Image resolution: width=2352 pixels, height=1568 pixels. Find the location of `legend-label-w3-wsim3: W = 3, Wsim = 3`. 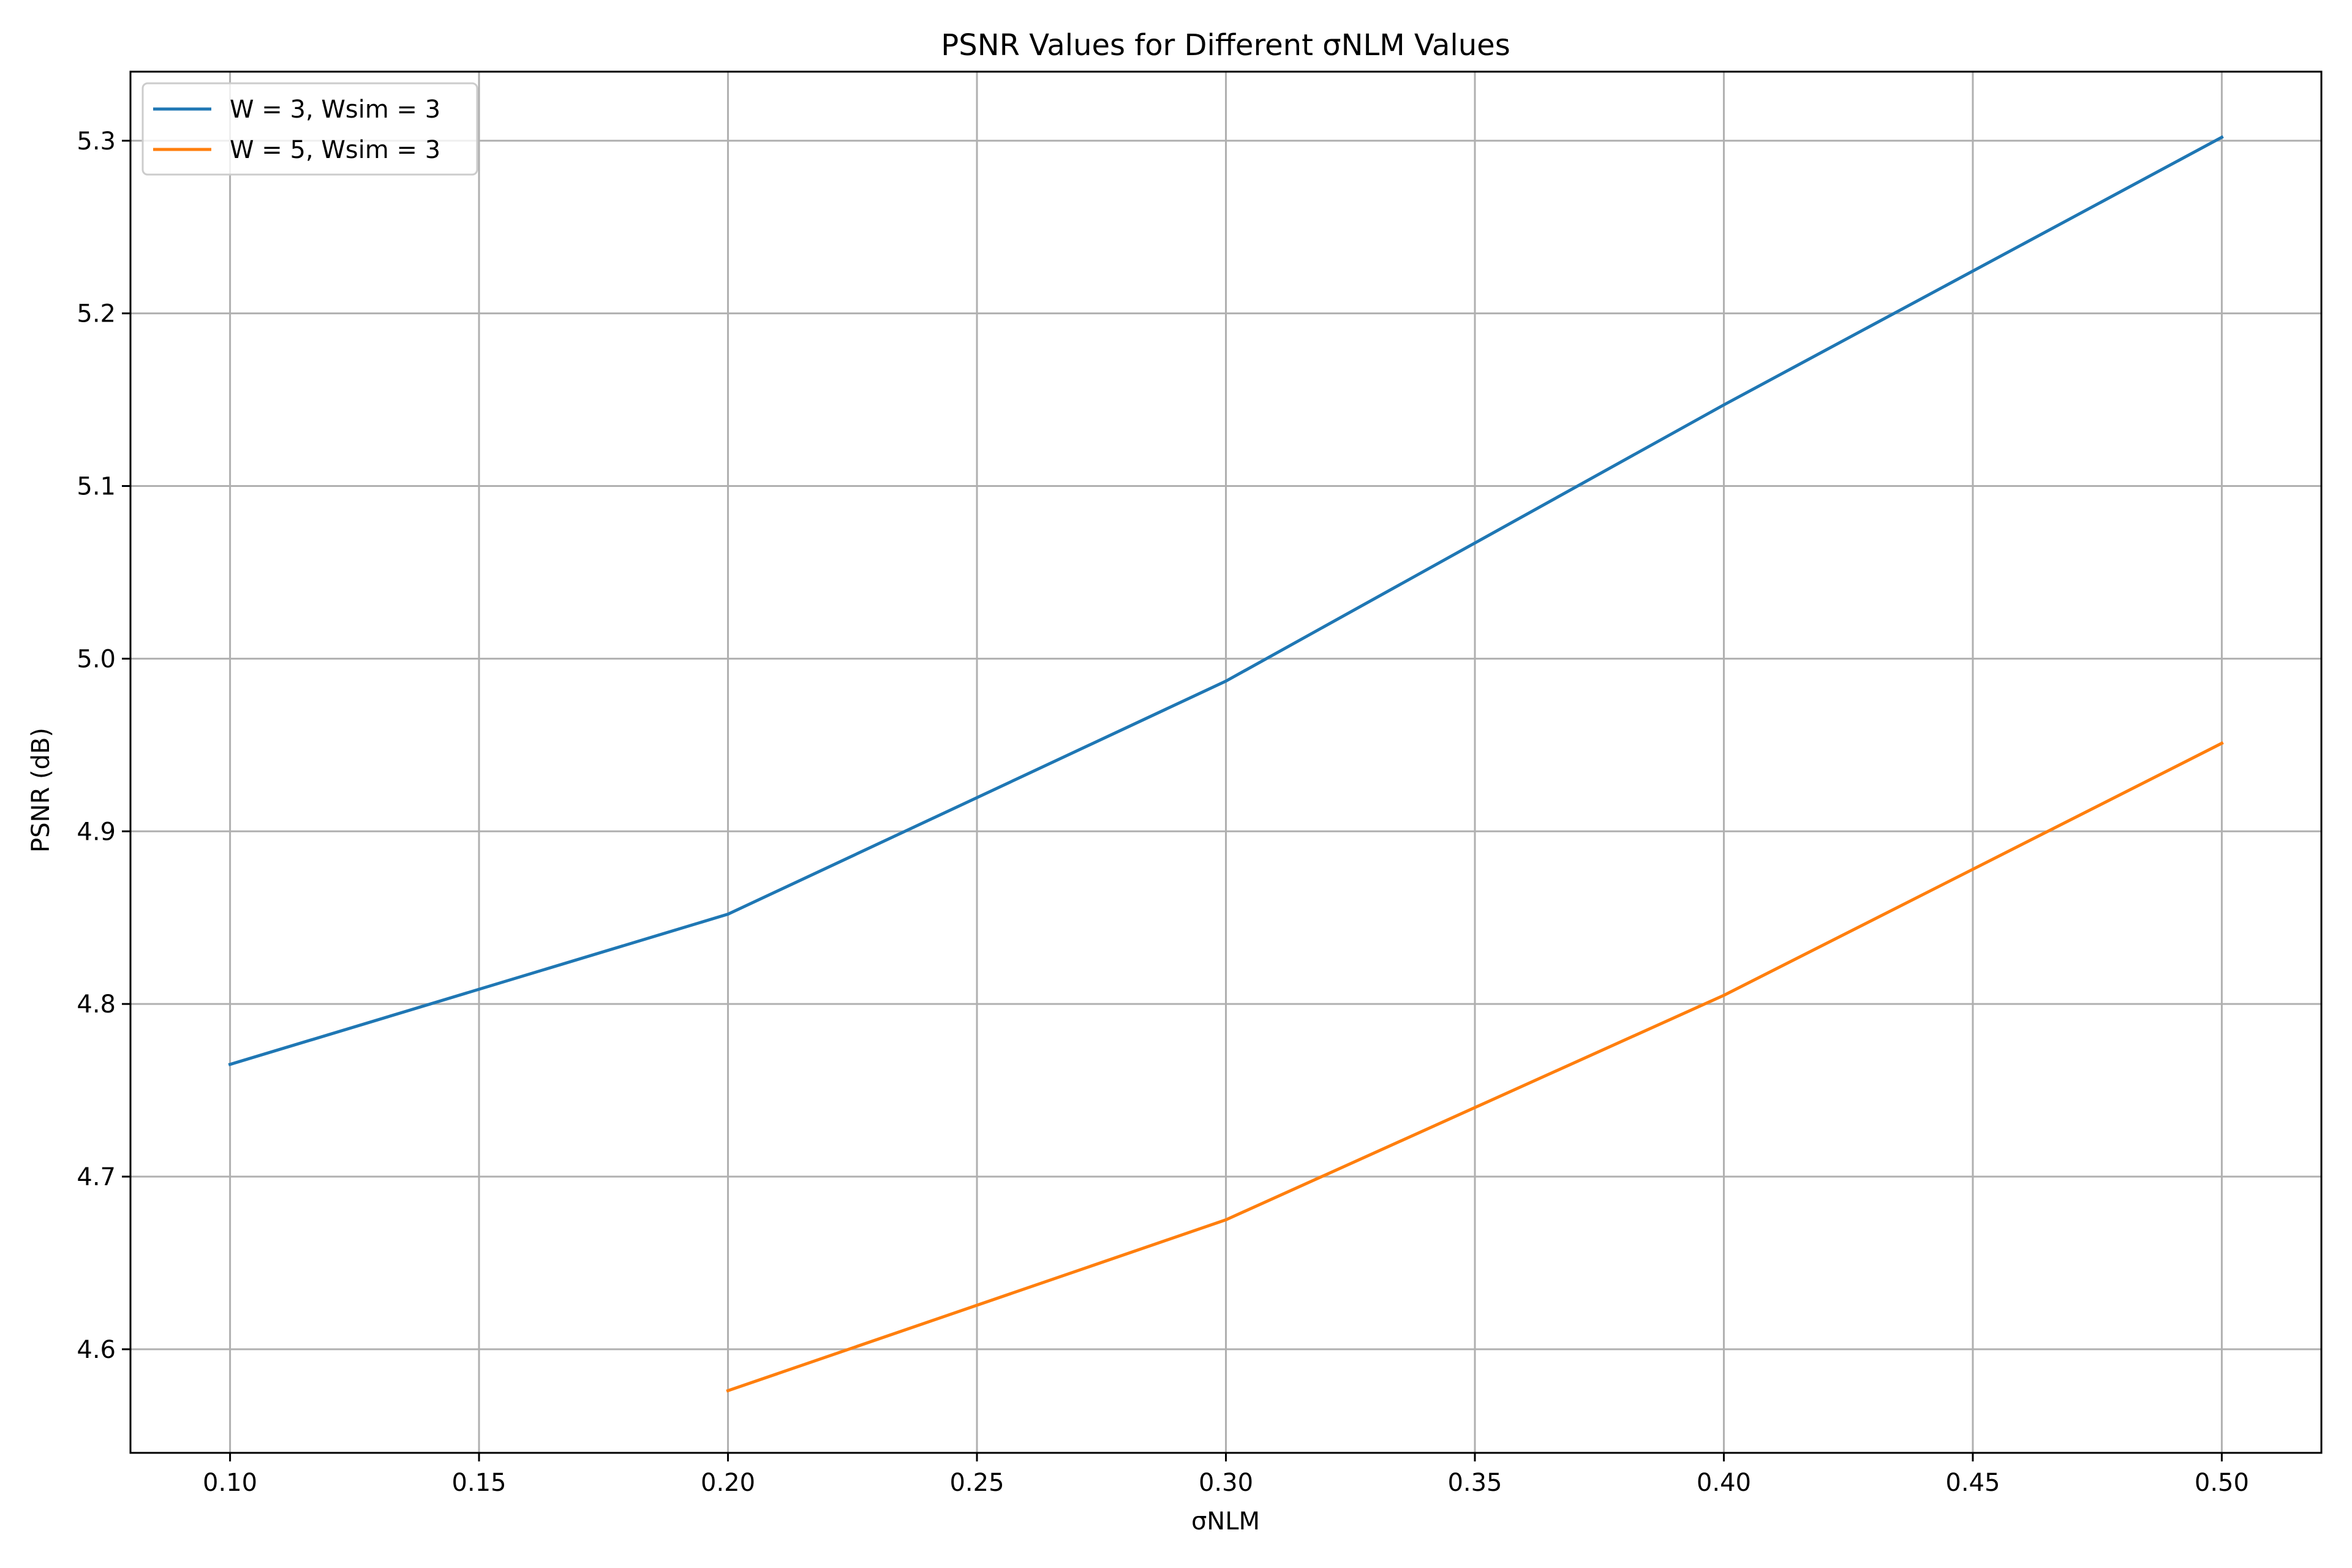

legend-label-w3-wsim3: W = 3, Wsim = 3 is located at coordinates (335, 110).